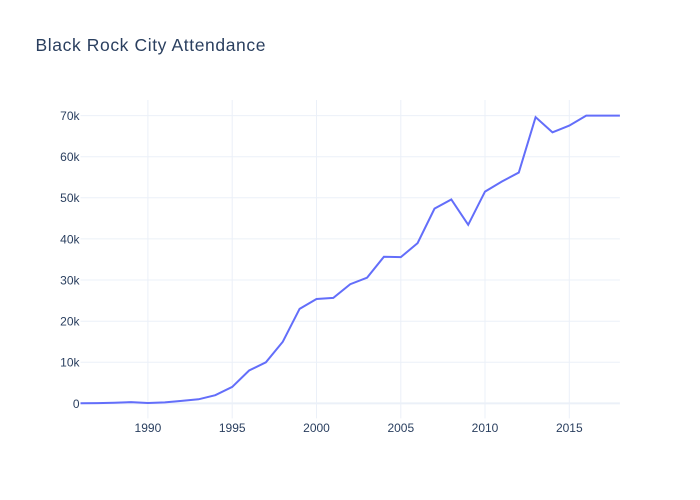 This screenshot has width=700, height=500. Describe the element at coordinates (400, 428) in the screenshot. I see `svg-text: 2005` at that location.